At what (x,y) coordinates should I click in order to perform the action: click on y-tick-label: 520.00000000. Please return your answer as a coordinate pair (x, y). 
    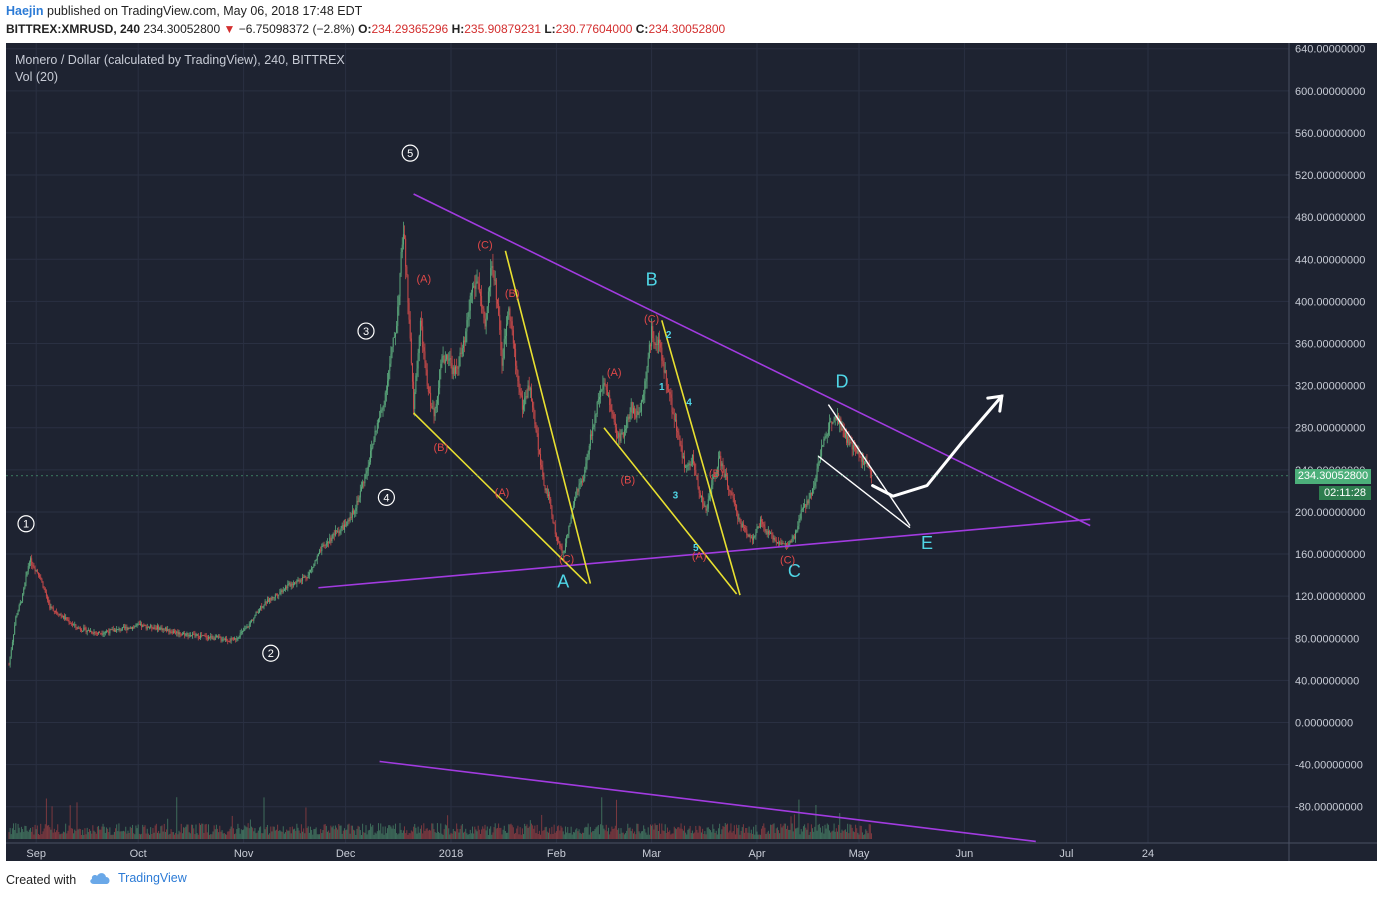
    Looking at the image, I should click on (1330, 176).